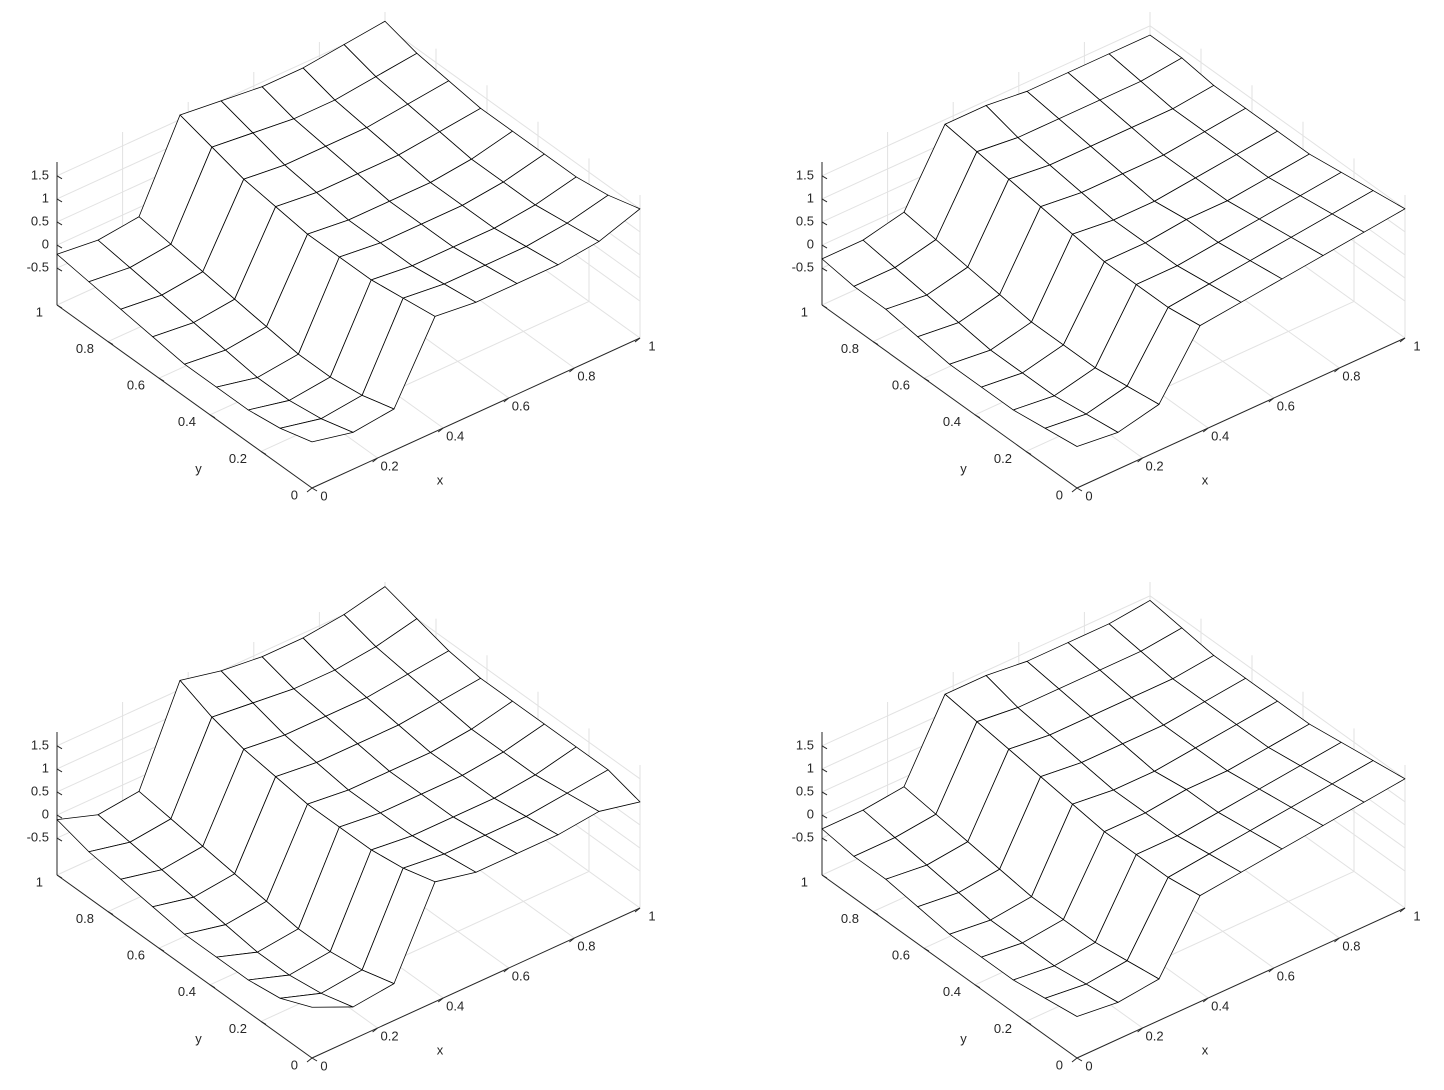  Describe the element at coordinates (805, 744) in the screenshot. I see `z-tick-label: 1.5` at that location.